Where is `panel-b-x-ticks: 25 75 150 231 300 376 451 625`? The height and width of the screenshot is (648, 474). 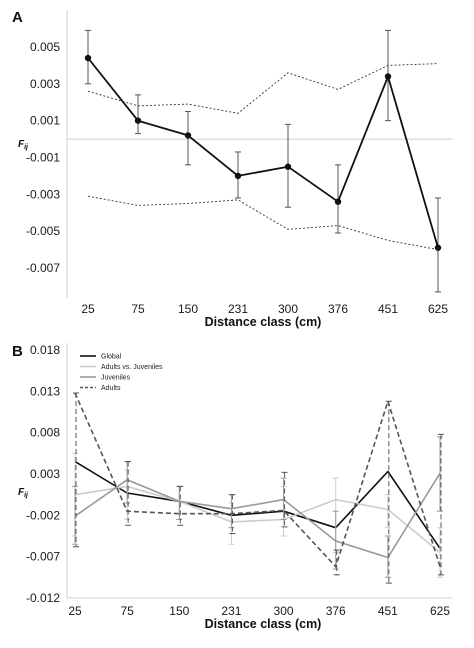 panel-b-x-ticks: 25 75 150 231 300 376 451 625 is located at coordinates (259, 611).